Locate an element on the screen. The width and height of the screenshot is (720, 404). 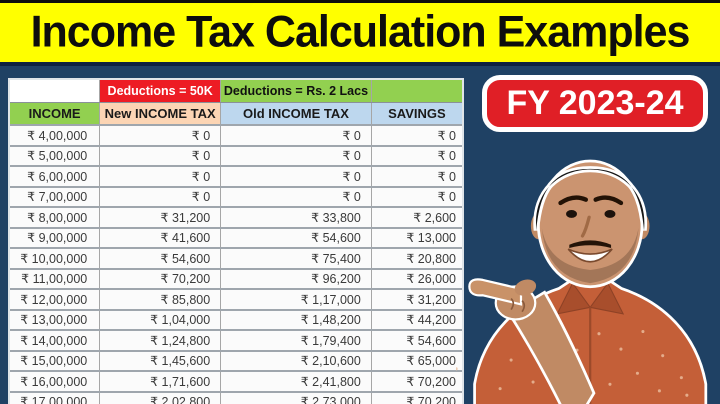
savings-cell: ₹ 13,000 is located at coordinates (416, 237).